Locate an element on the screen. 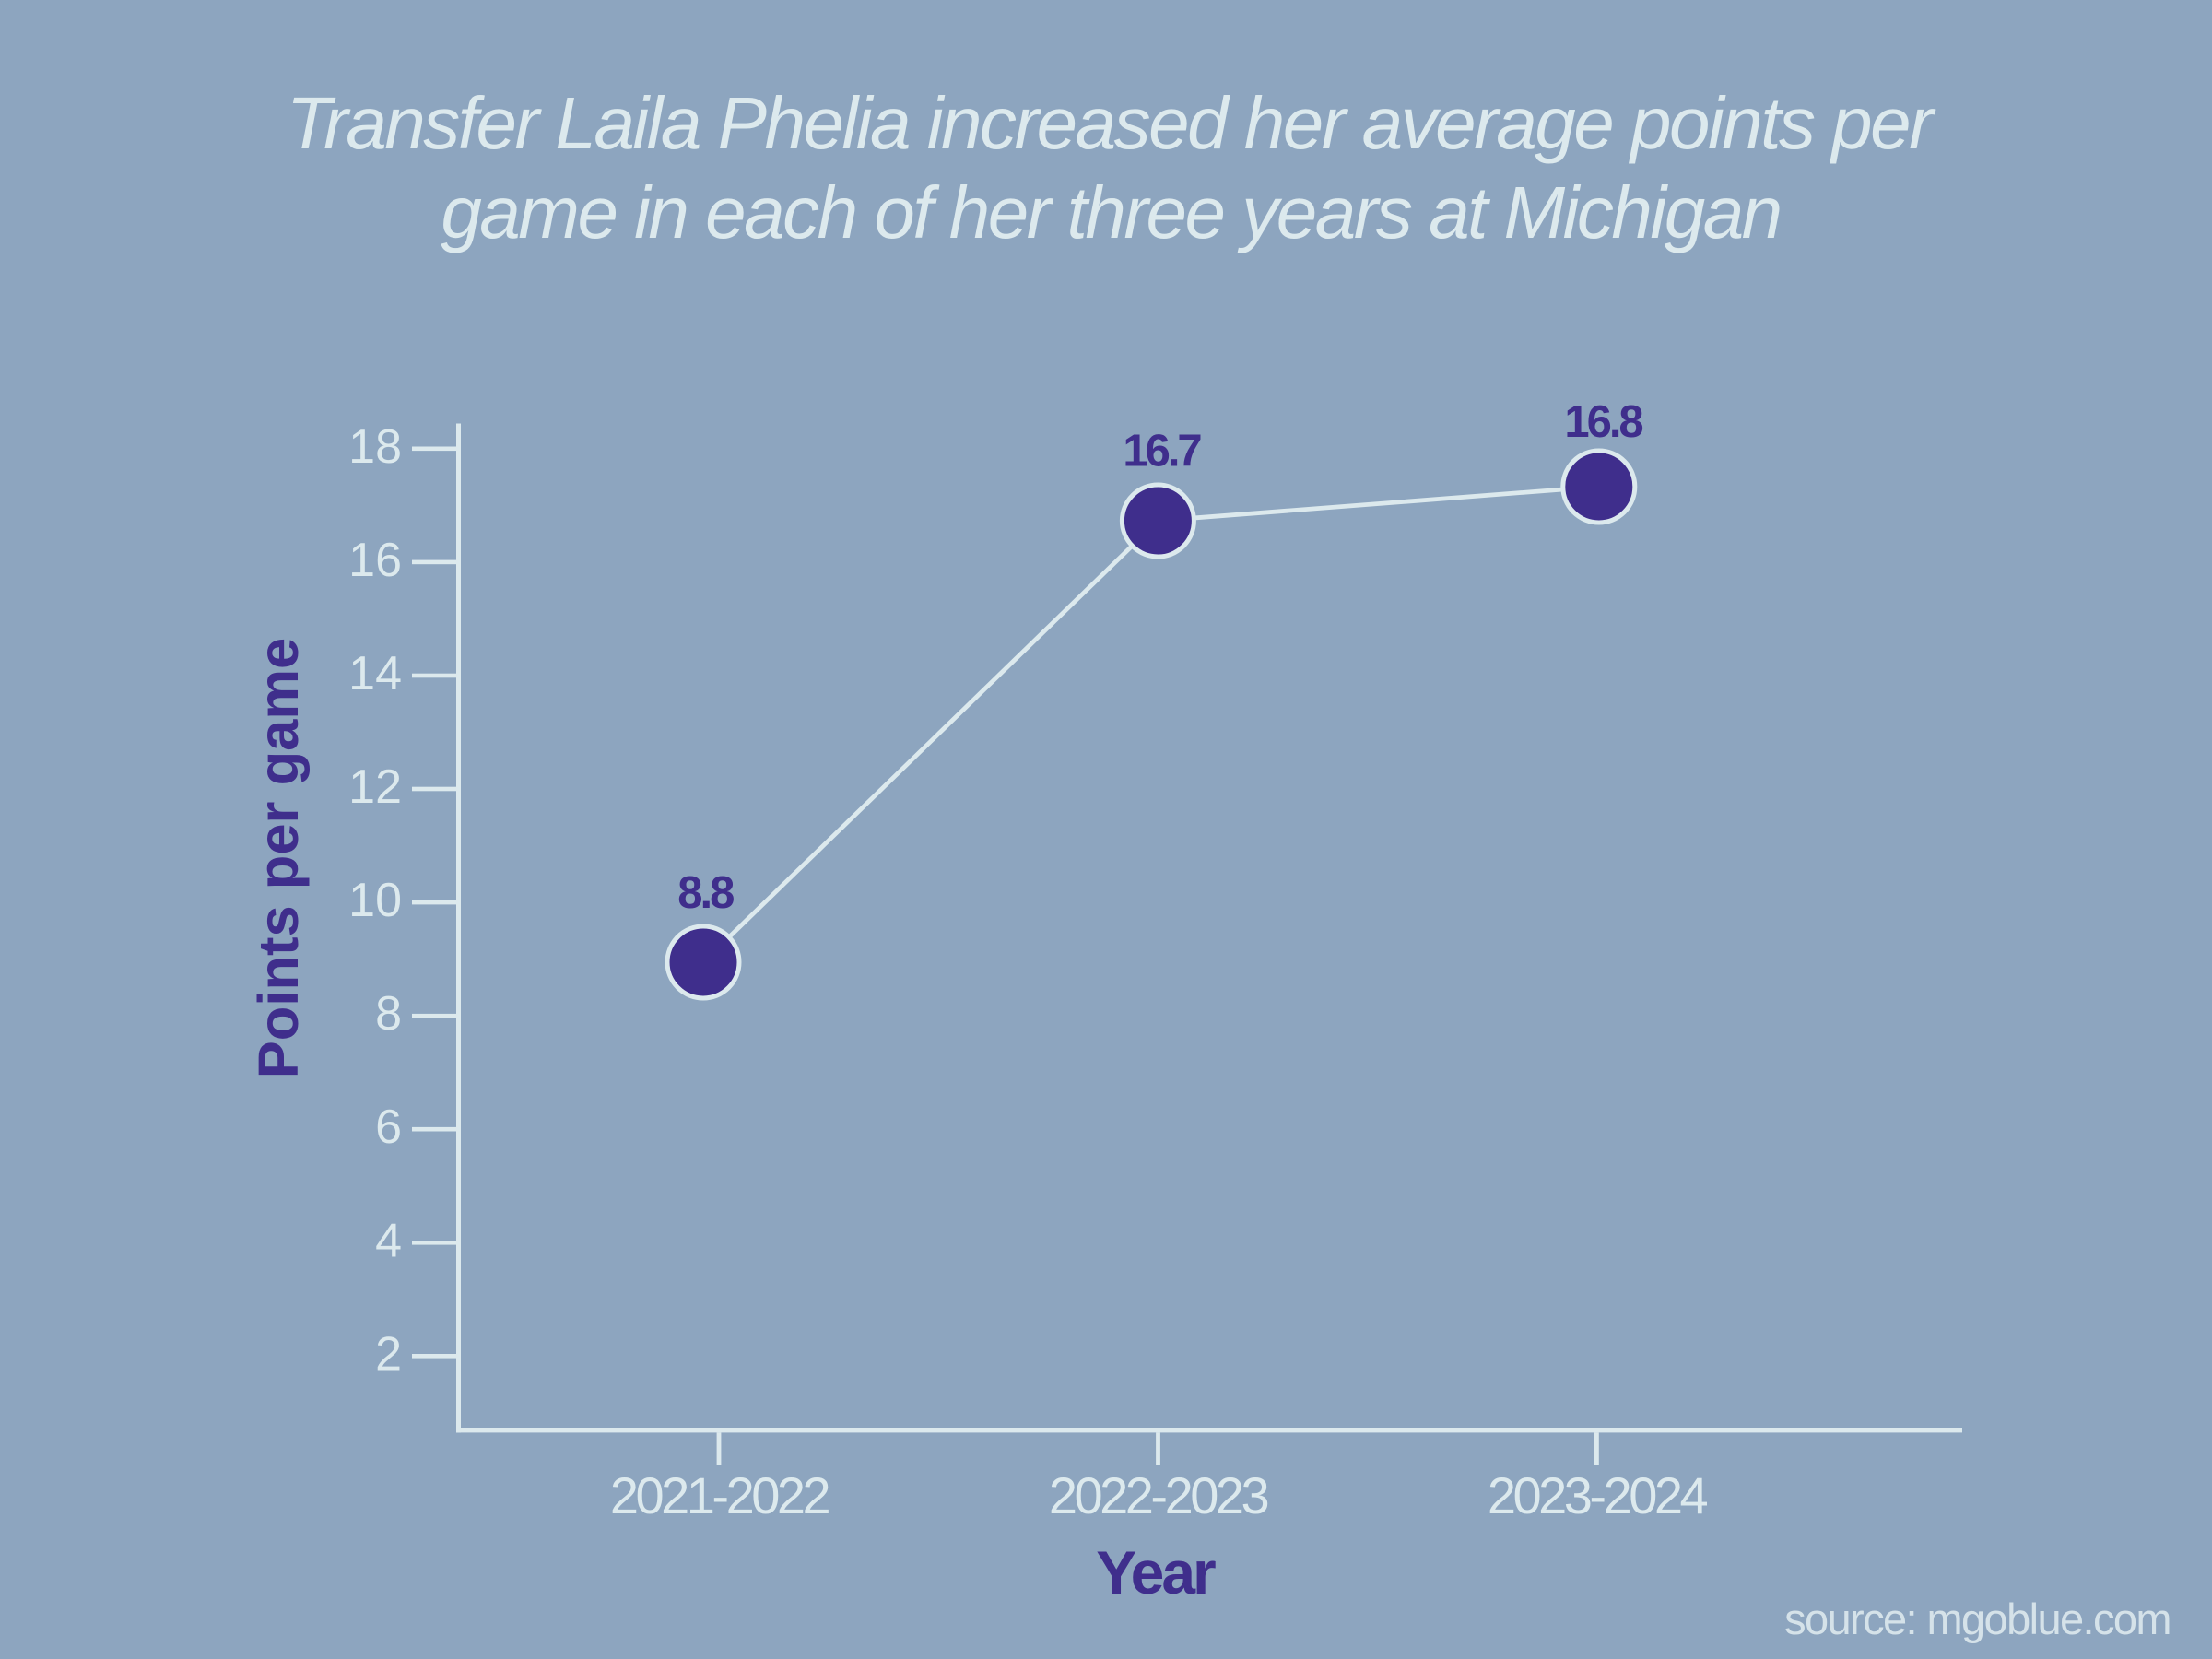 This screenshot has width=2212, height=1659. svg-text: 10 is located at coordinates (375, 900).